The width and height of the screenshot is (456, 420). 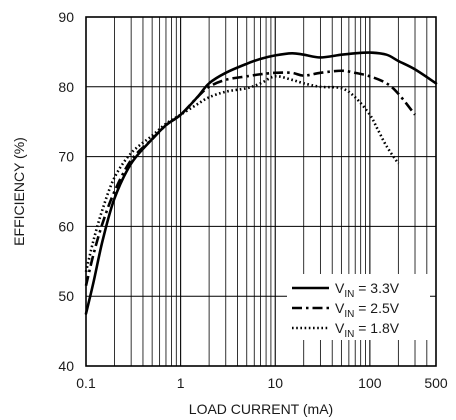 I want to click on x-tick-label: 500, so click(x=436, y=383).